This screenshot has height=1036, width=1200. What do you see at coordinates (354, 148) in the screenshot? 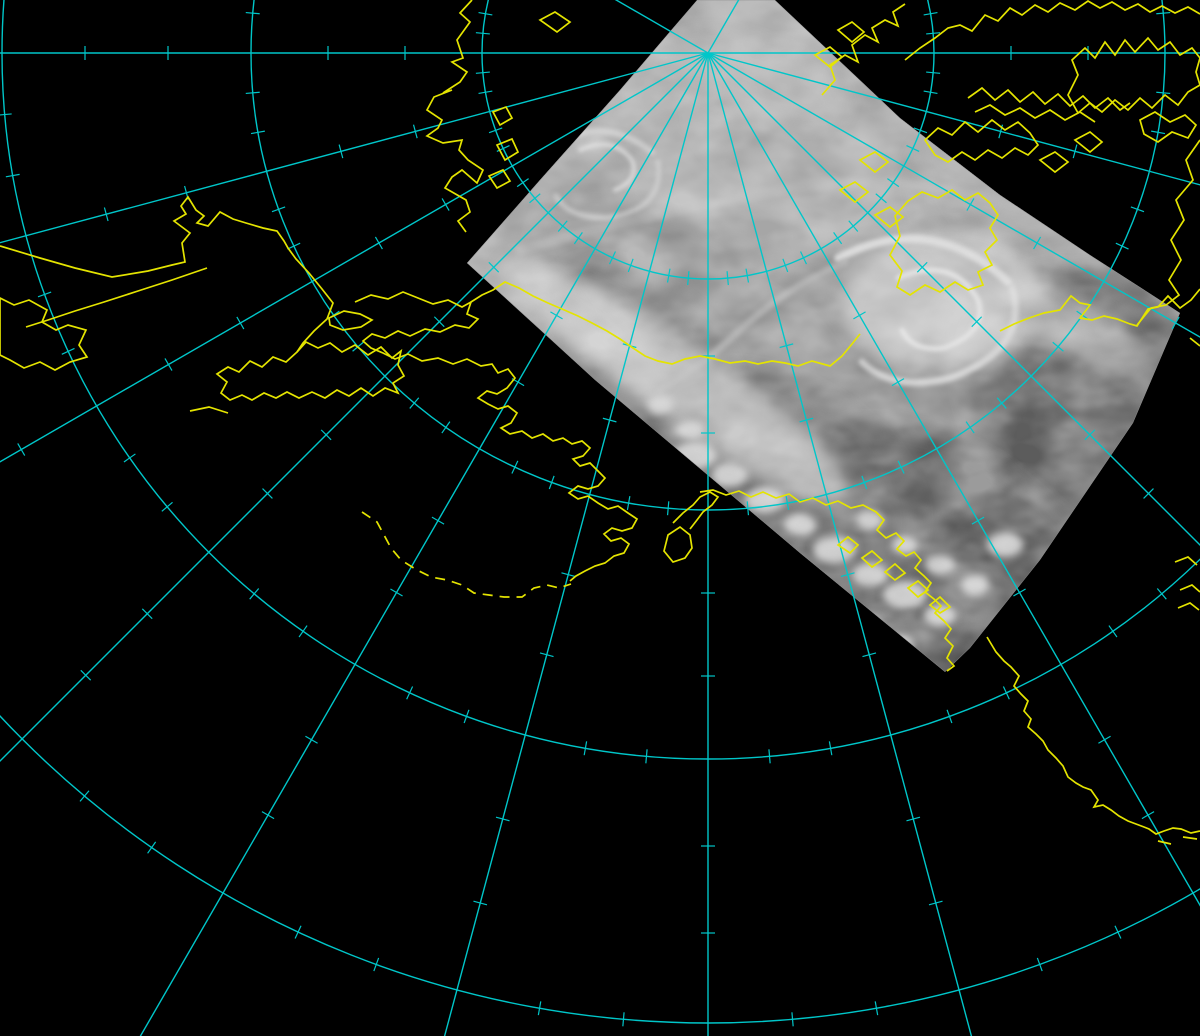
I see `meridian-line` at bounding box center [354, 148].